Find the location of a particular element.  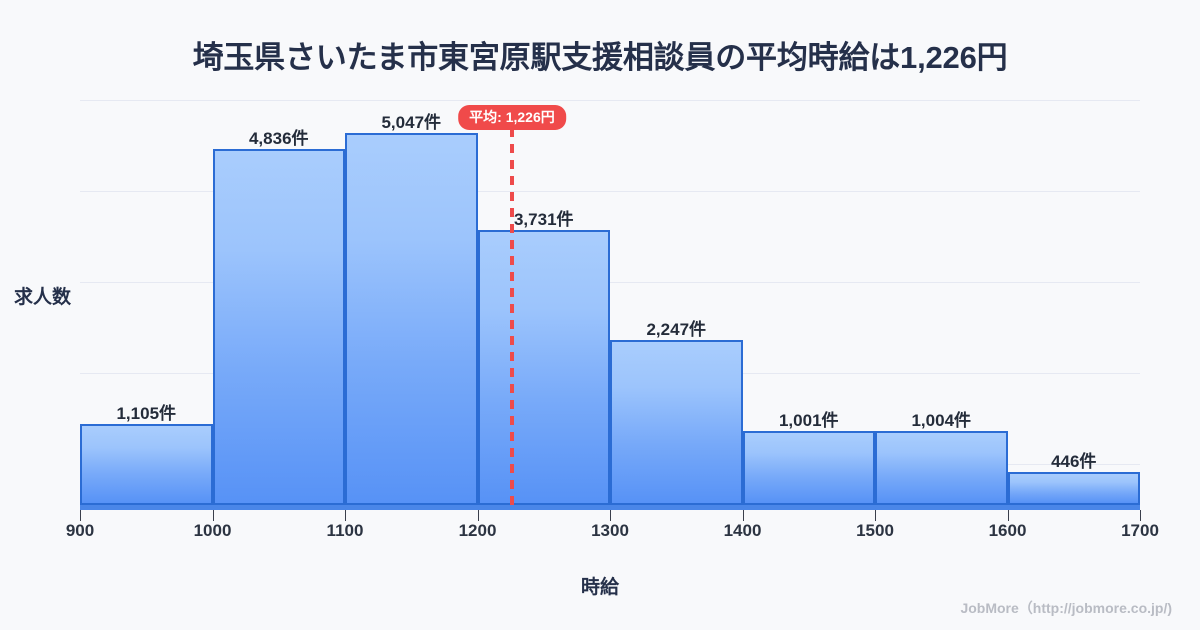

x-axis-tick-label: 1700 is located at coordinates (1140, 530).